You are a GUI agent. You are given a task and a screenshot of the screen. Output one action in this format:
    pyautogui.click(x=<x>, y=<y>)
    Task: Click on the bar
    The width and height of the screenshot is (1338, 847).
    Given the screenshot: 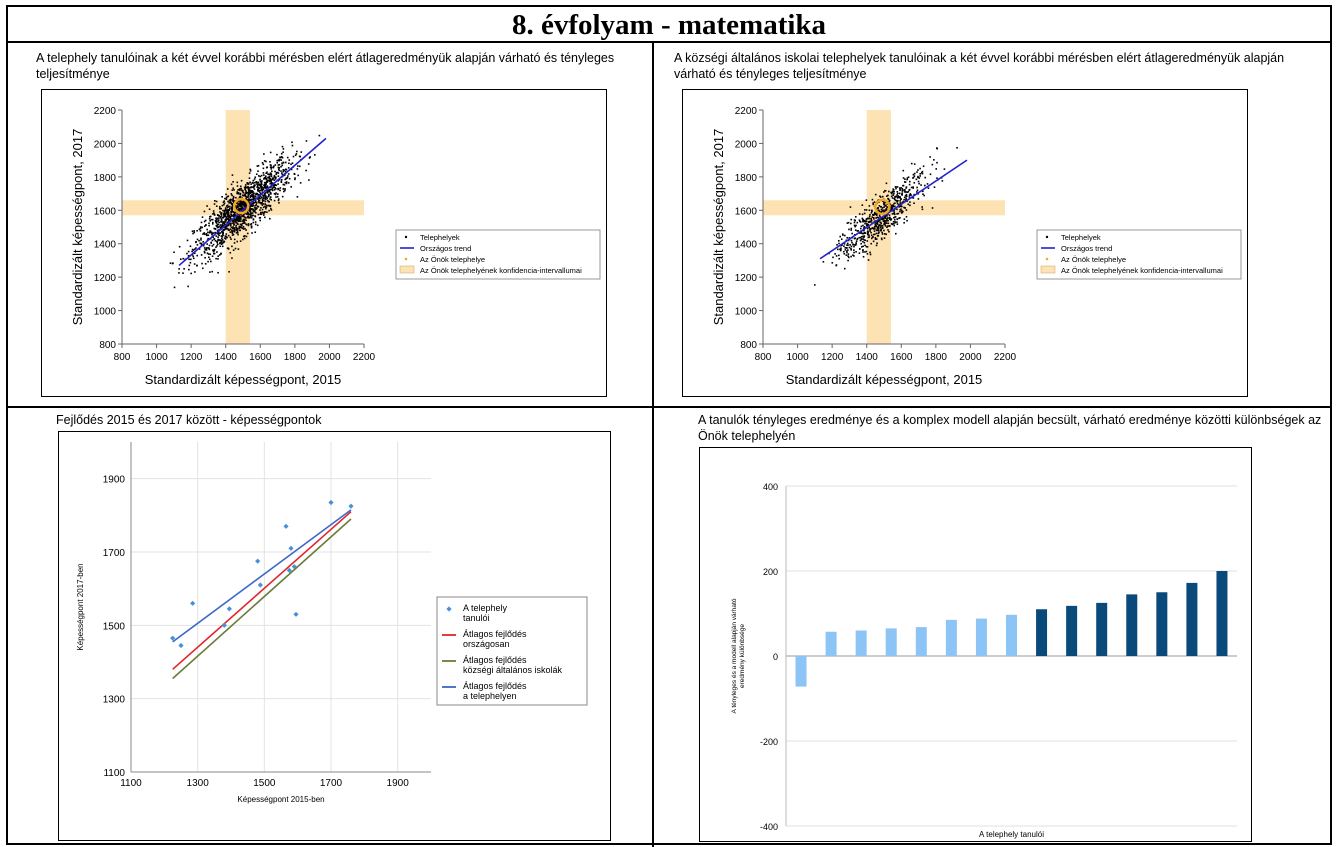 What is the action you would take?
    pyautogui.click(x=1162, y=624)
    